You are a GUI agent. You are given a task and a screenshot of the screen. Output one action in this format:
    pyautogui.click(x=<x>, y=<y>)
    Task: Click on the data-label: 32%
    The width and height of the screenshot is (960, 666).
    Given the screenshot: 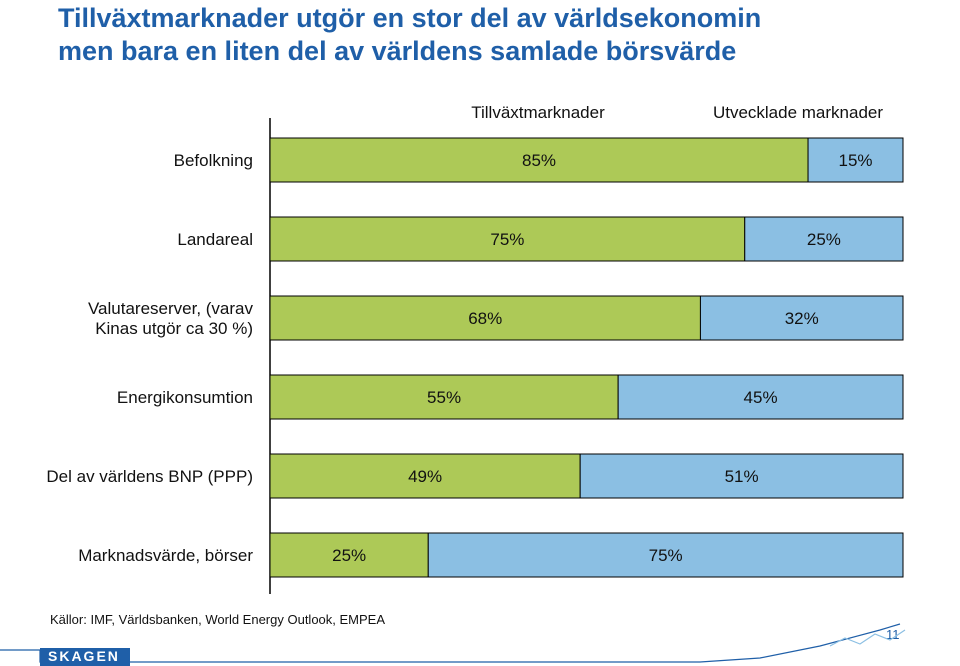 What is the action you would take?
    pyautogui.click(x=802, y=318)
    